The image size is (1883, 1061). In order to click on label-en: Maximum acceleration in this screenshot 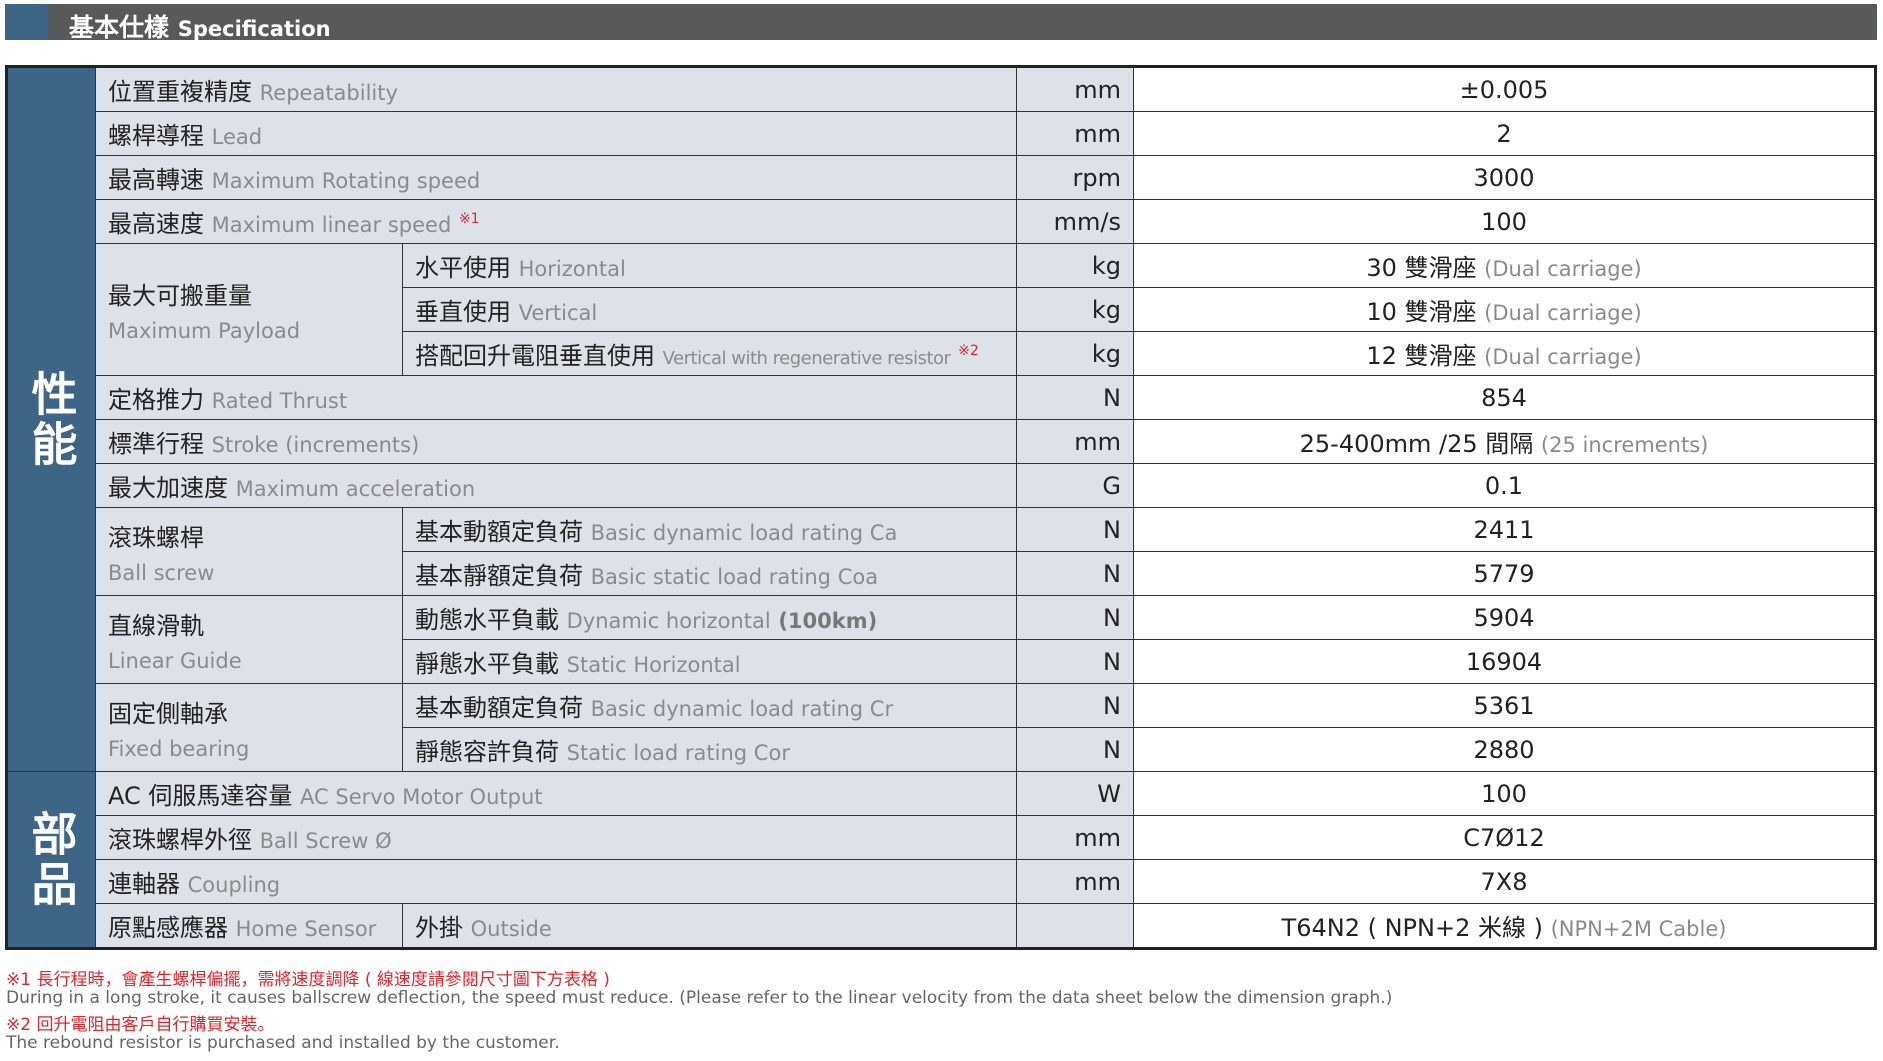, I will do `click(355, 489)`.